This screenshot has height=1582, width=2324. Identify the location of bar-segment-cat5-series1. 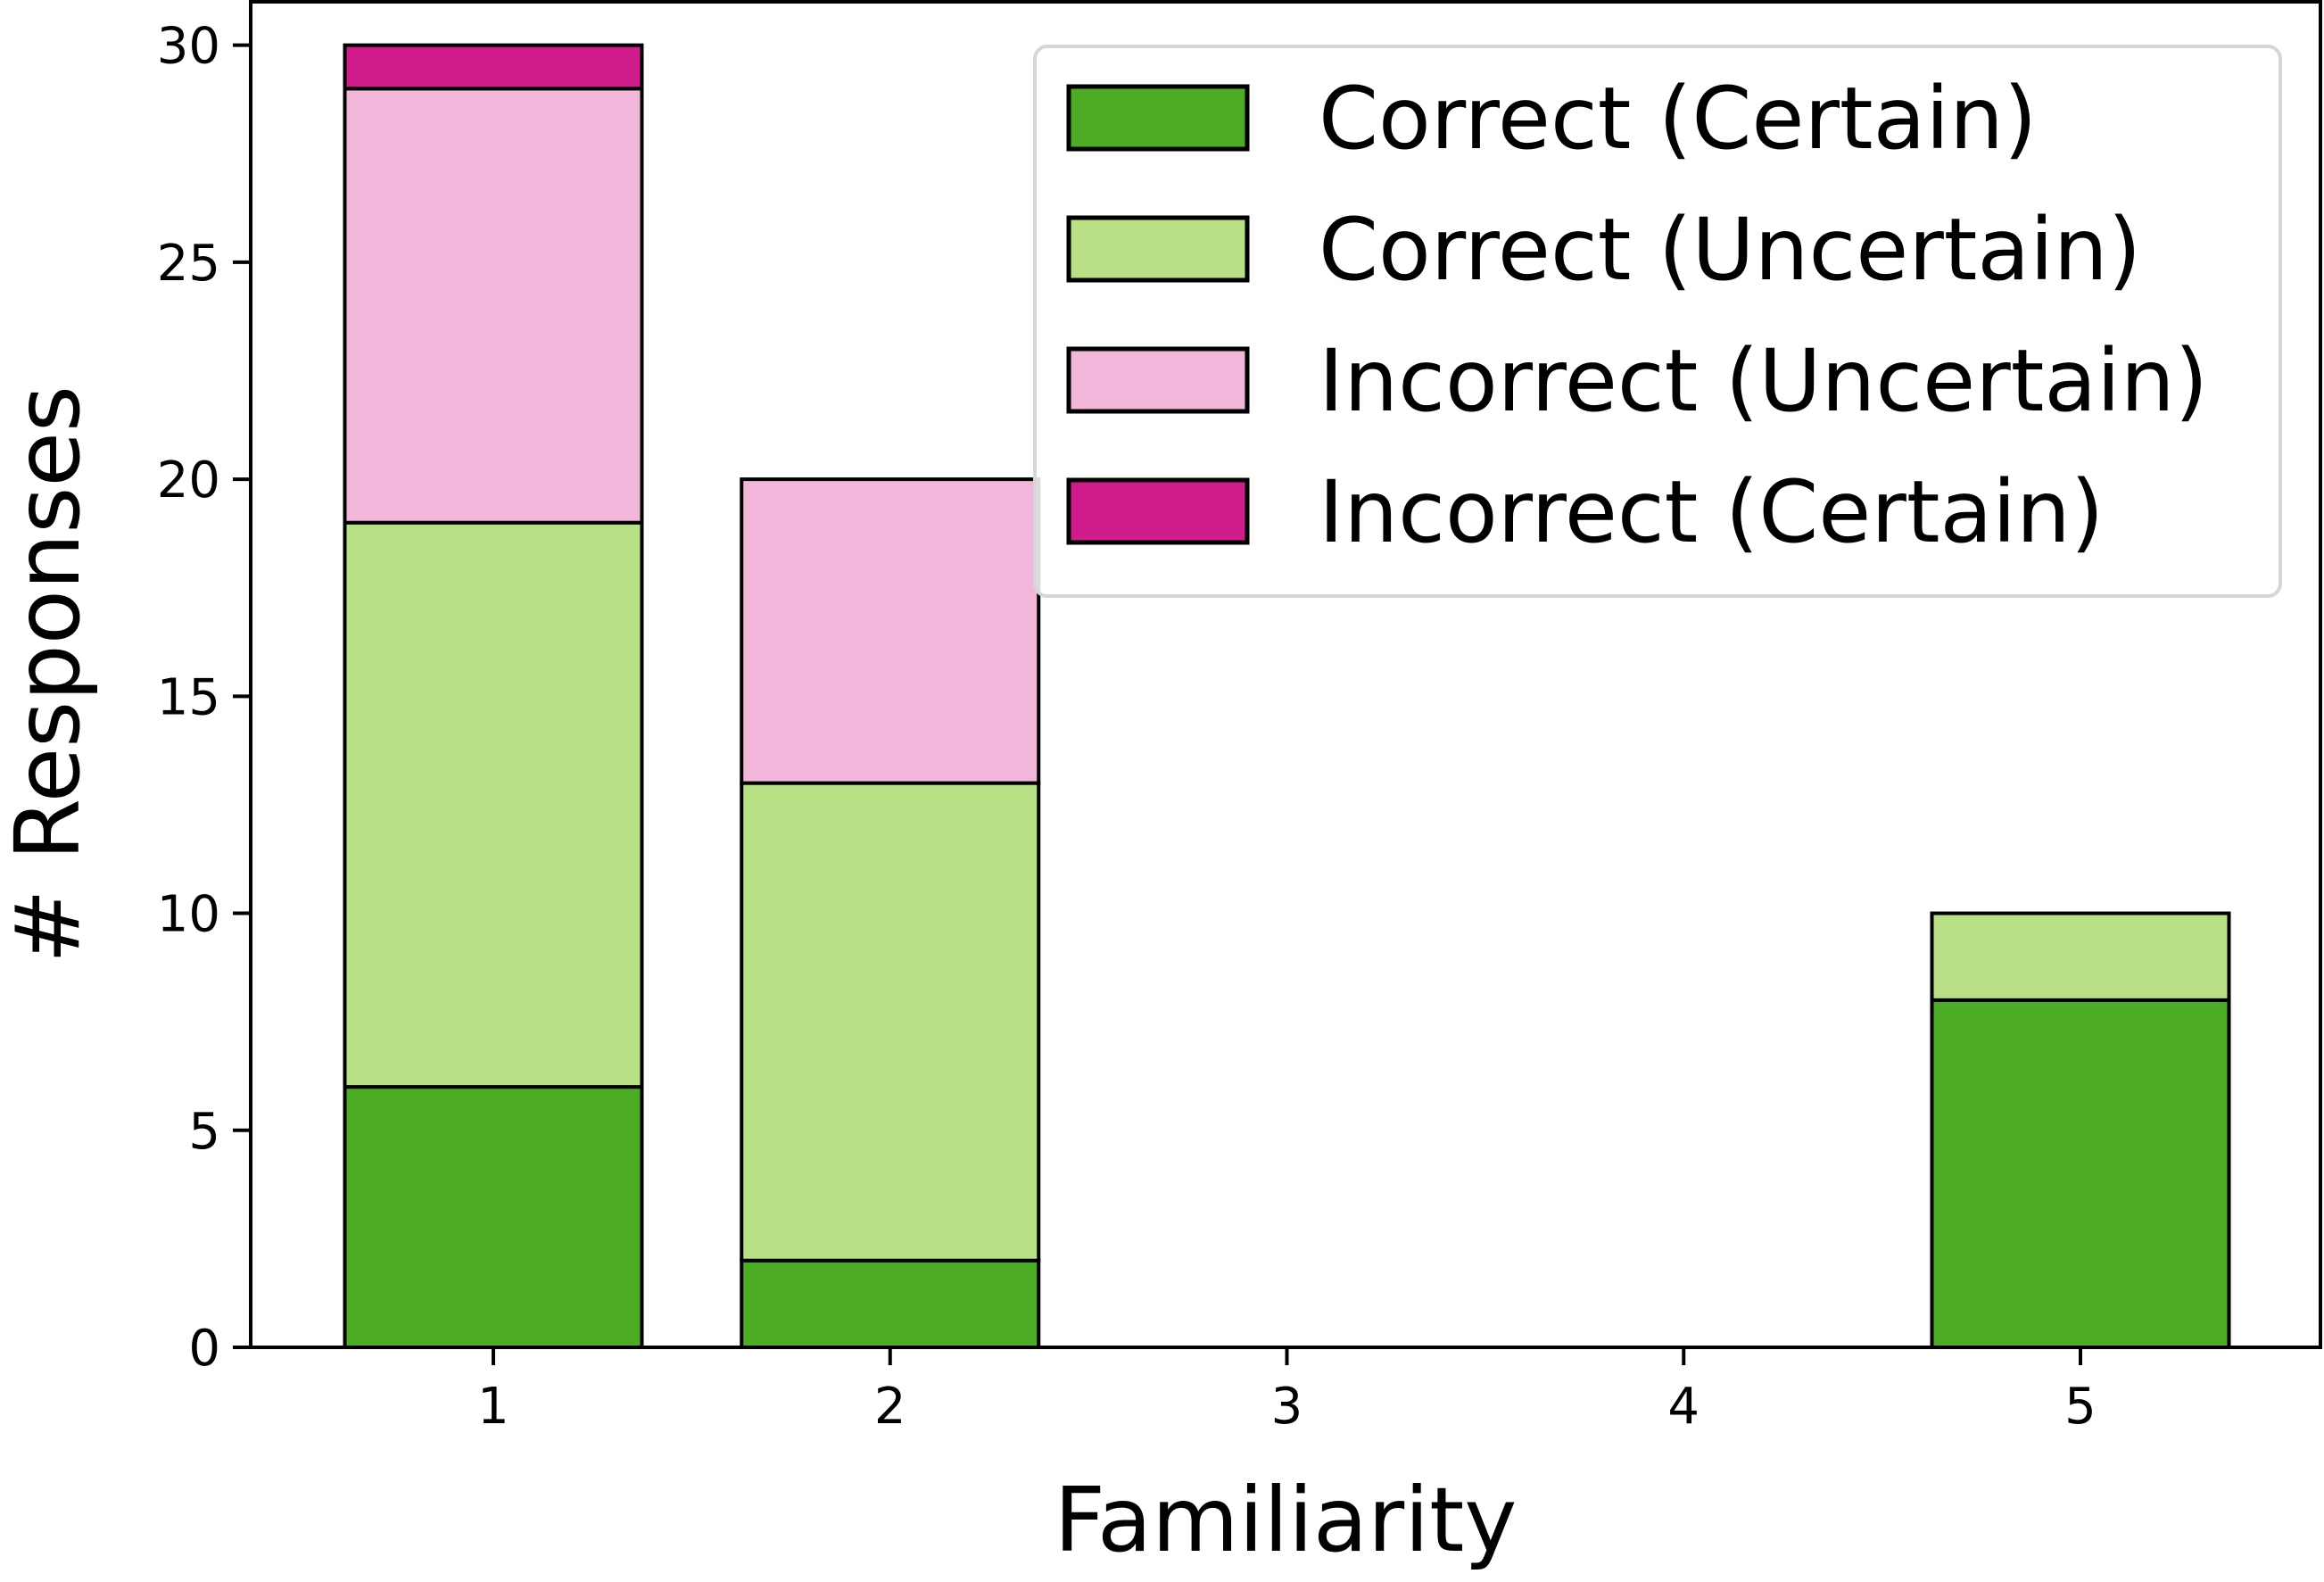
(2080, 956).